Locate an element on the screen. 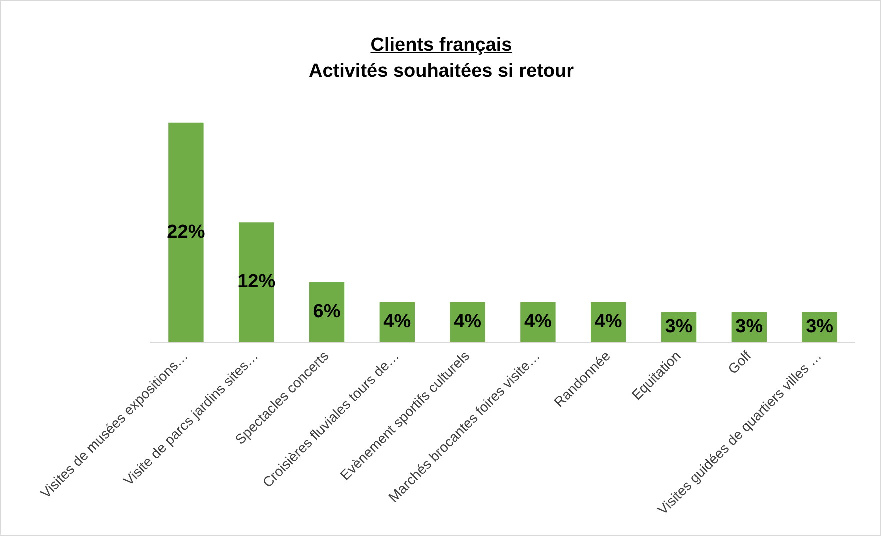 The height and width of the screenshot is (536, 881). x-tick-label: Golf is located at coordinates (739, 363).